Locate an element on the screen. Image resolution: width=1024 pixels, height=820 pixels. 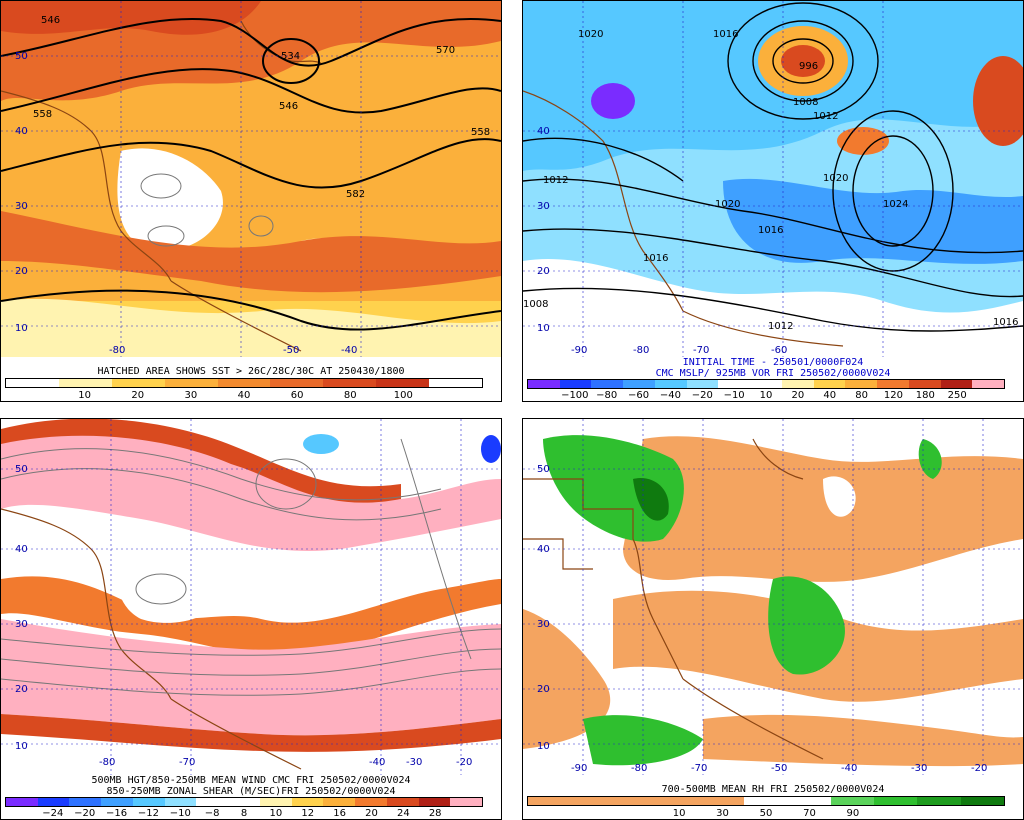
color-scale-label: −8 is located at coordinates (212, 813).